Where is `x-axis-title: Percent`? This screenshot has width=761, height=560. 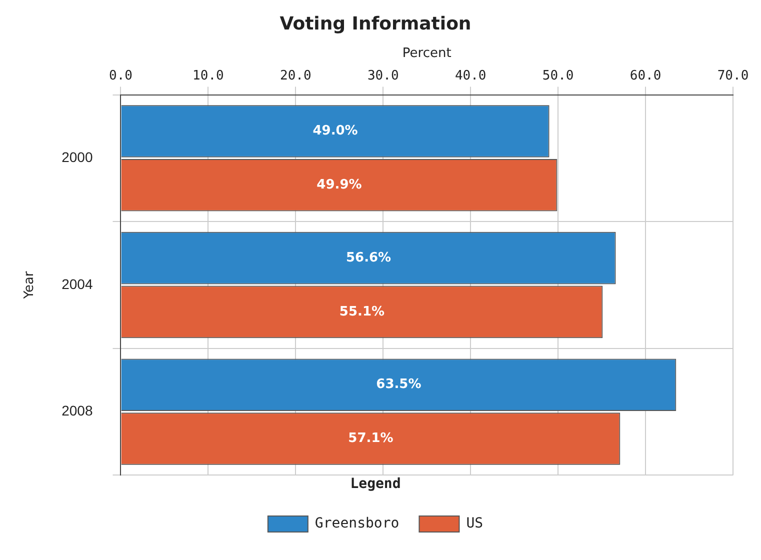
x-axis-title: Percent is located at coordinates (427, 53).